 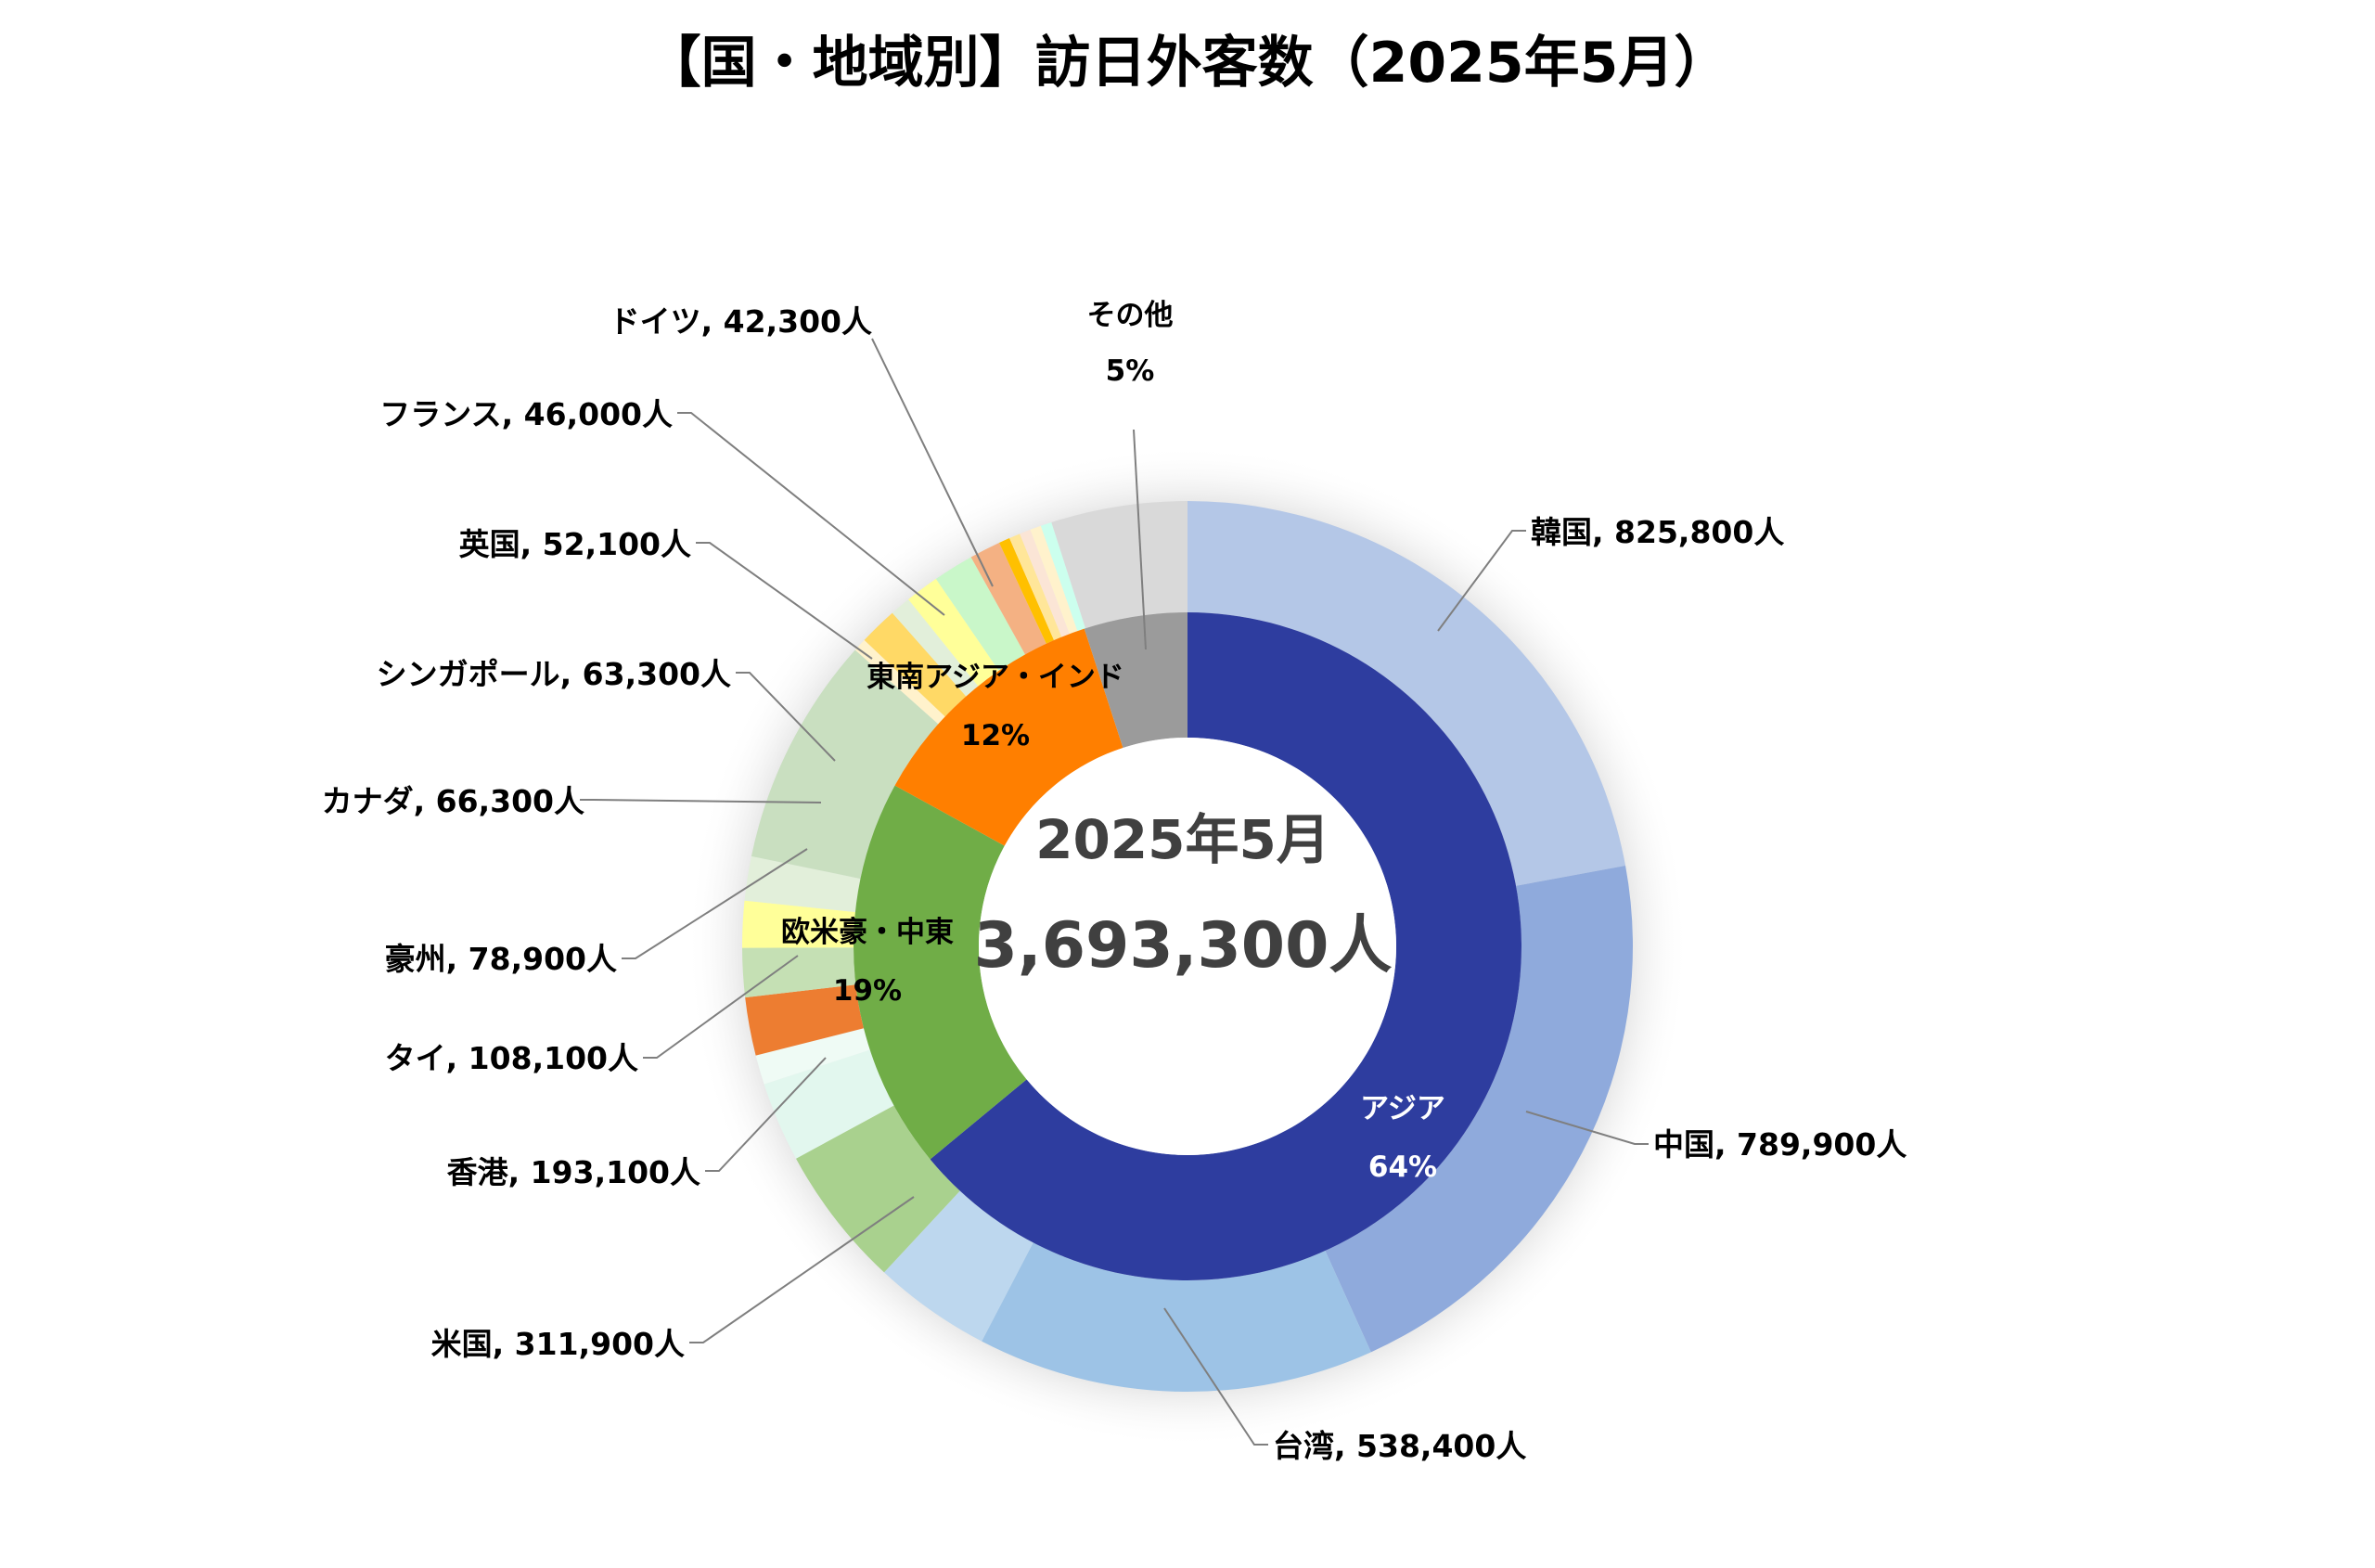 I want to click on inner-pct-3: 5%, so click(x=1130, y=371).